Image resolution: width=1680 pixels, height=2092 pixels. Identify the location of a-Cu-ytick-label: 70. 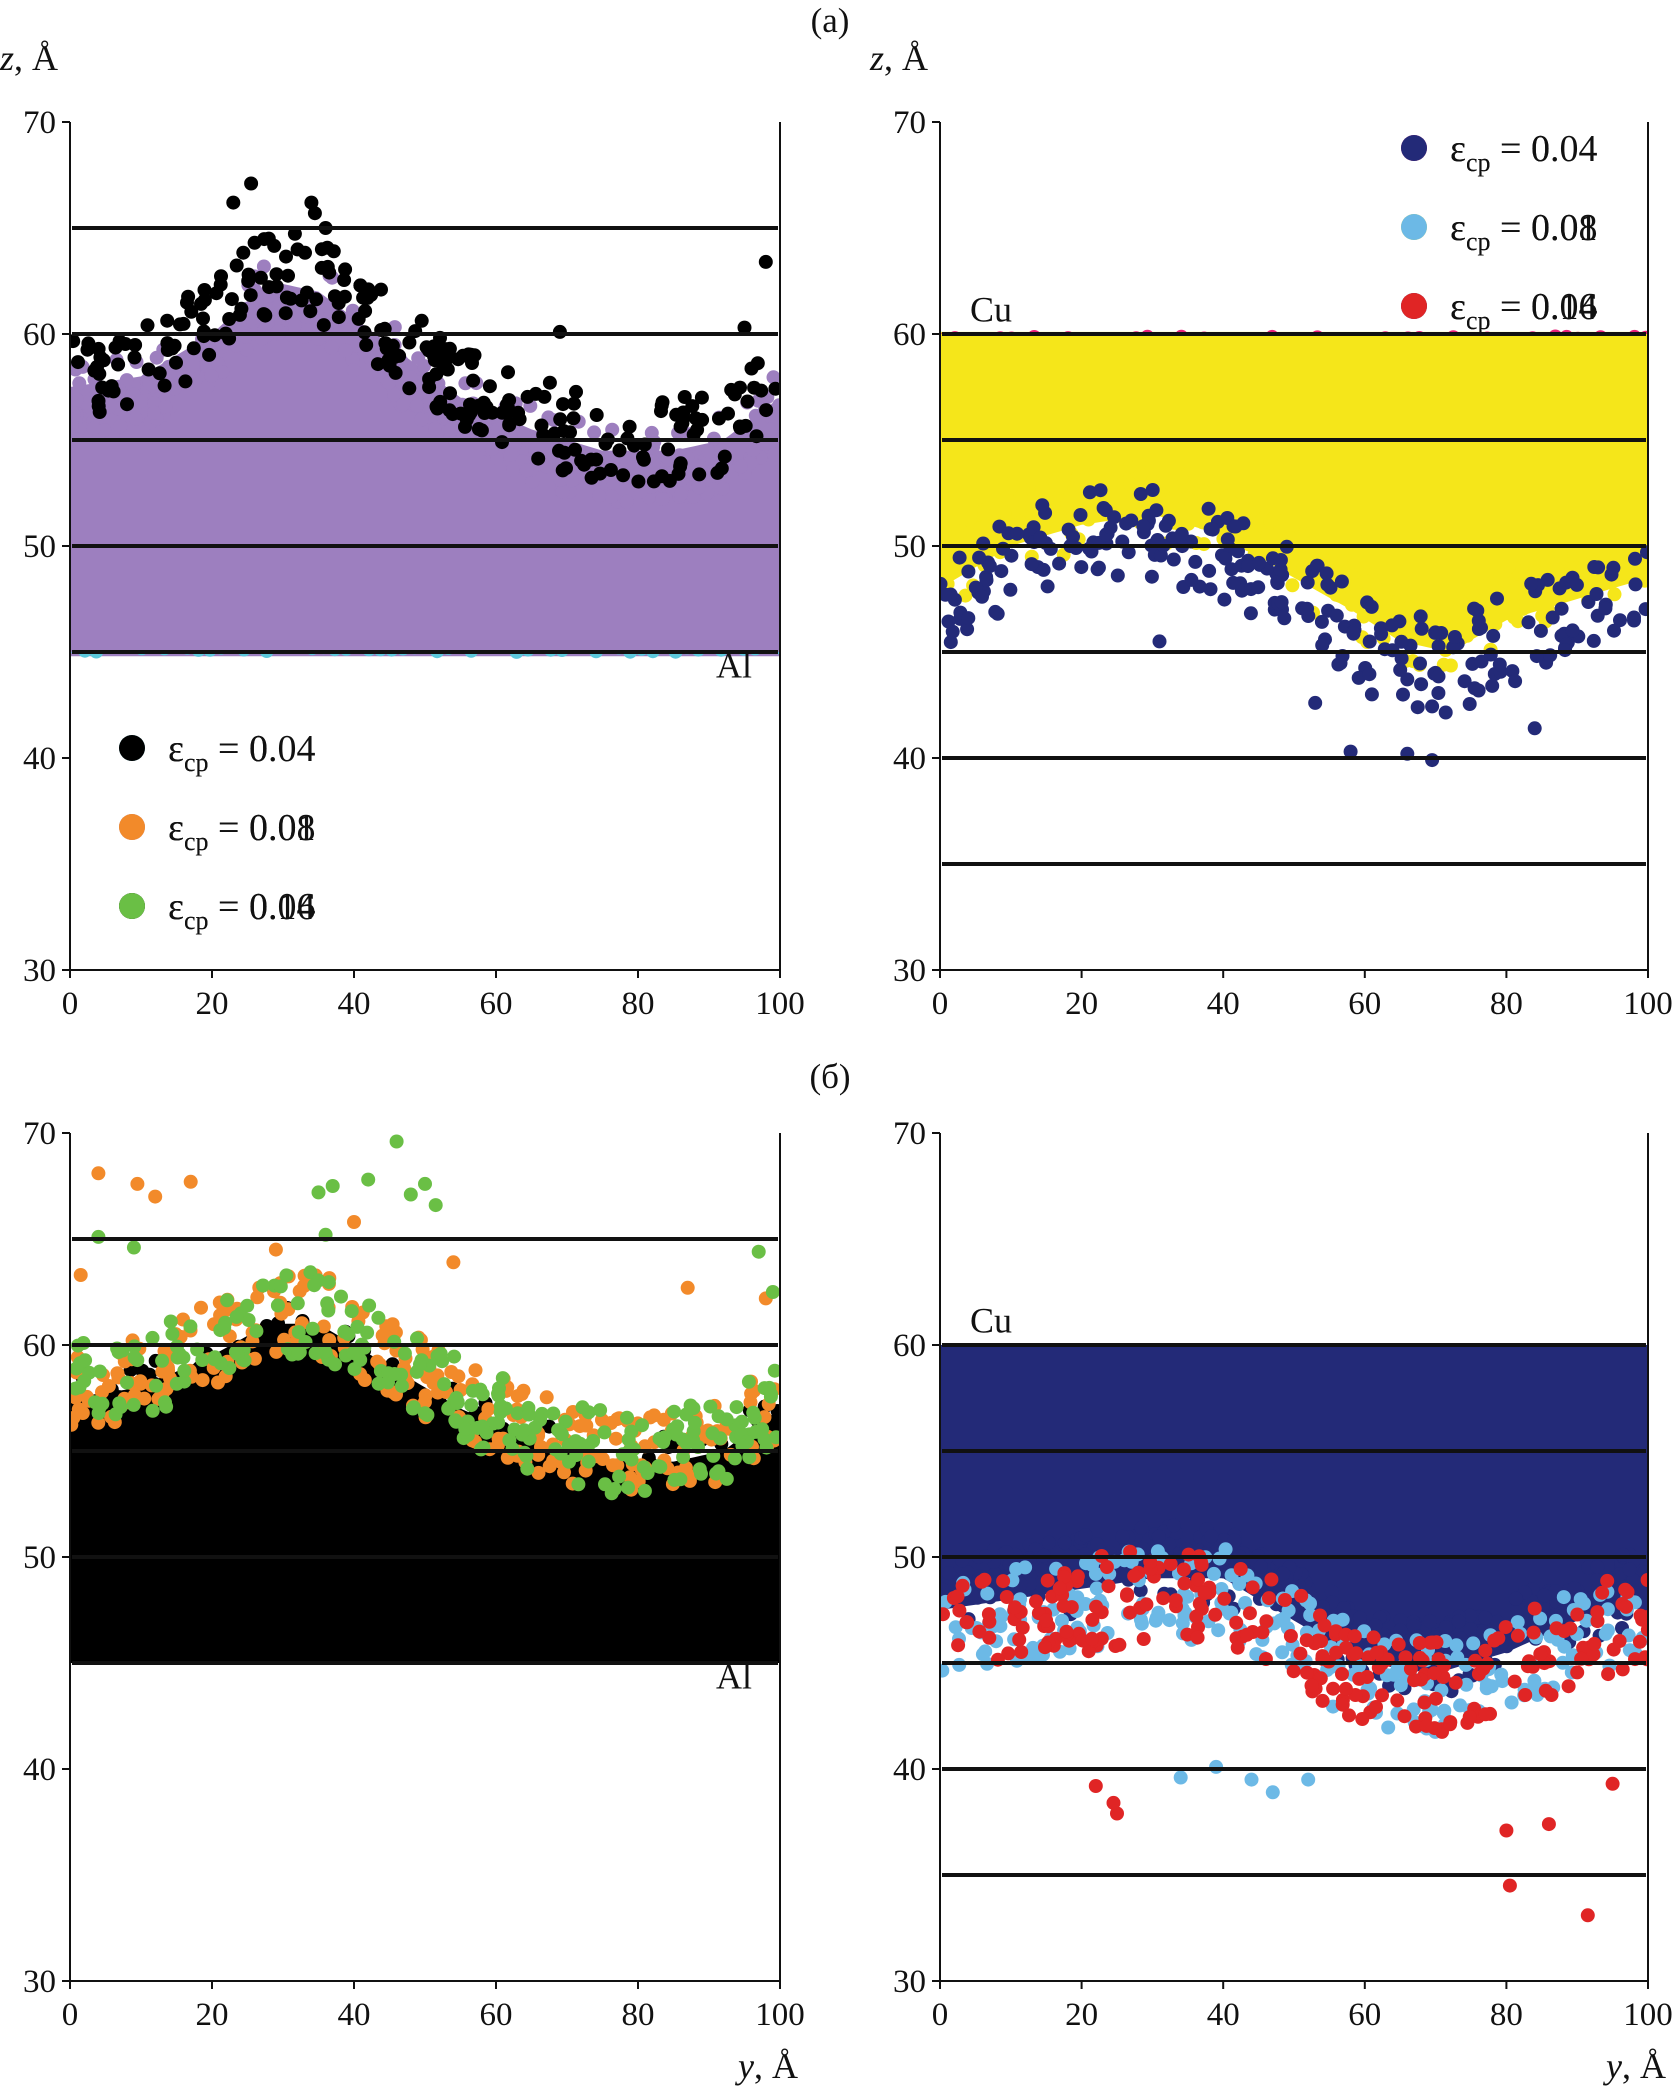
(909, 123).